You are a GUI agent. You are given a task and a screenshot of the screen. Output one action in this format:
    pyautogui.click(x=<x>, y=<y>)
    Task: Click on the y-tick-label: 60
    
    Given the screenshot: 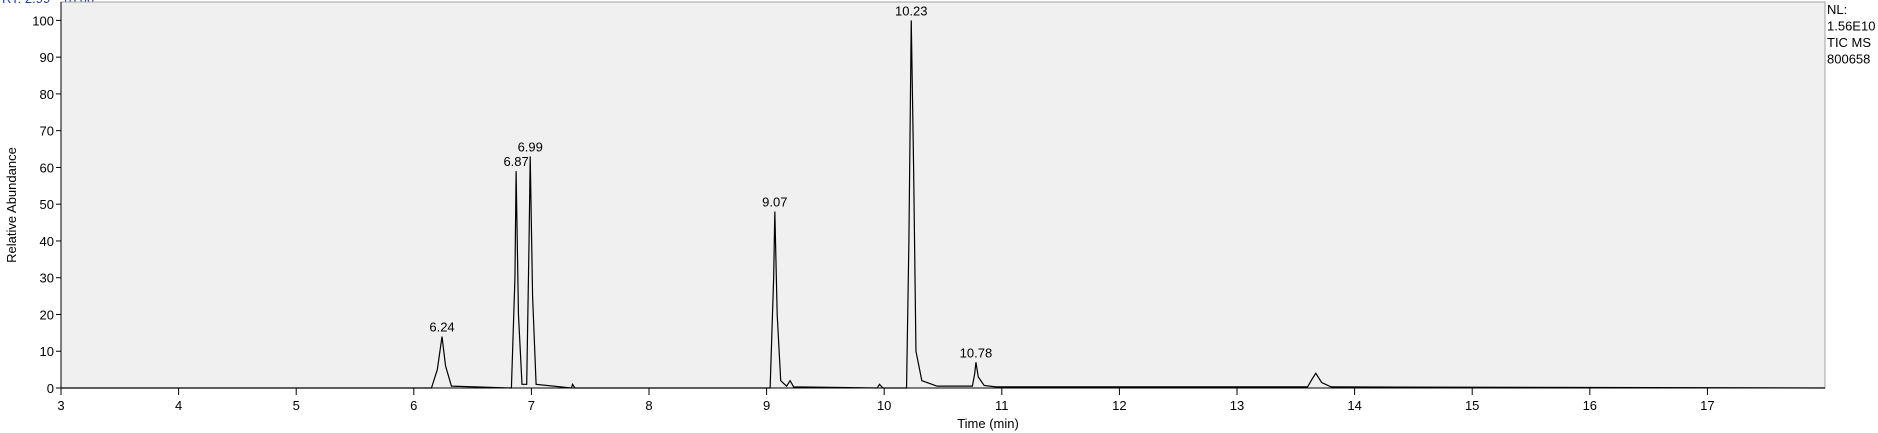 What is the action you would take?
    pyautogui.click(x=47, y=167)
    